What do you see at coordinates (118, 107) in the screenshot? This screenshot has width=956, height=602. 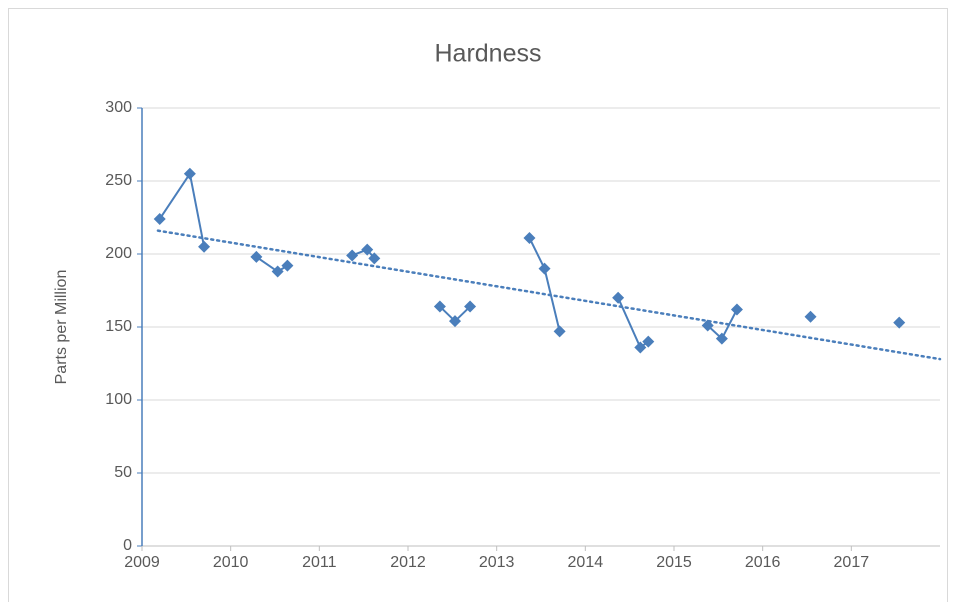 I see `y-tick-label: 300` at bounding box center [118, 107].